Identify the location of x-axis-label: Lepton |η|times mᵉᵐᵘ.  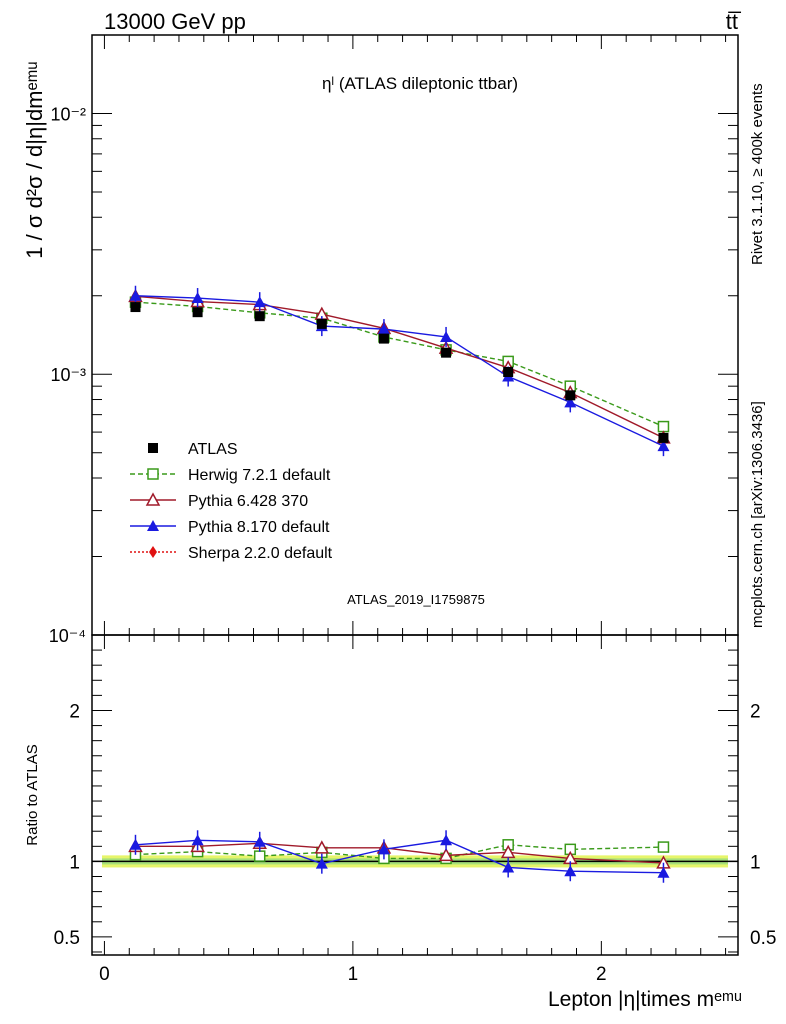
(645, 999).